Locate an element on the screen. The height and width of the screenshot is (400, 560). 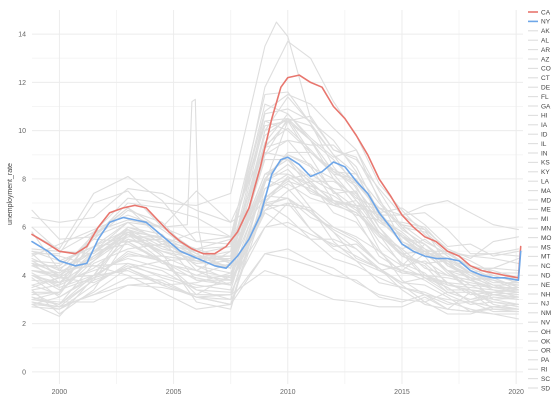
y-tick-label: 0 is located at coordinates (24, 372).